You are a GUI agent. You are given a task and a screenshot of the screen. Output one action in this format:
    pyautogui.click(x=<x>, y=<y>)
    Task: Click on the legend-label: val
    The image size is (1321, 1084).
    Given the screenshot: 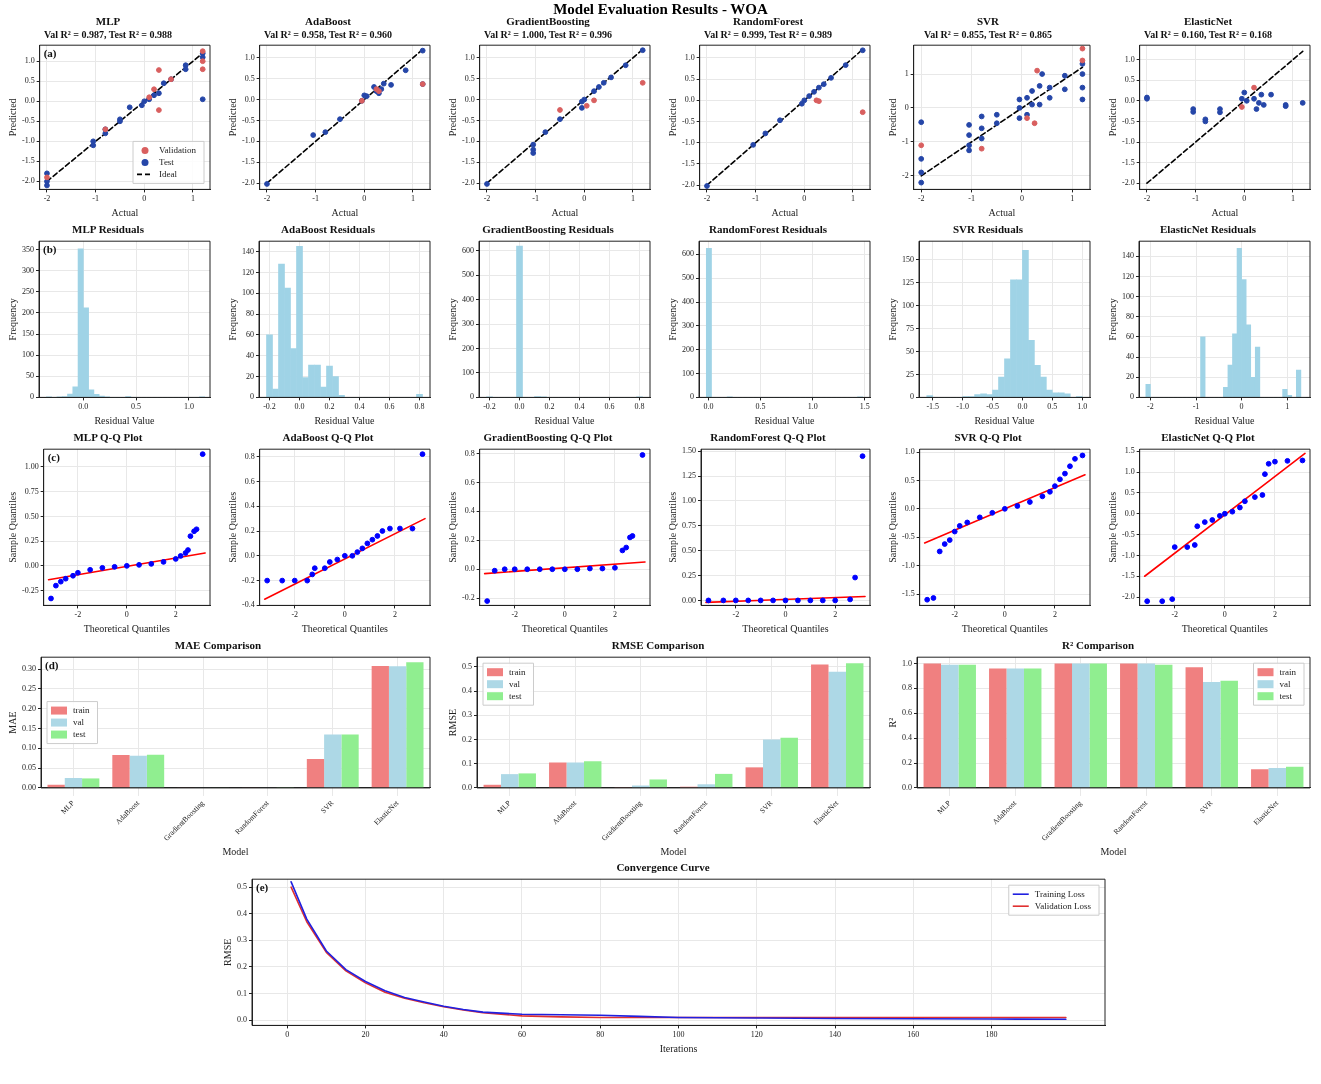 What is the action you would take?
    pyautogui.click(x=1285, y=683)
    